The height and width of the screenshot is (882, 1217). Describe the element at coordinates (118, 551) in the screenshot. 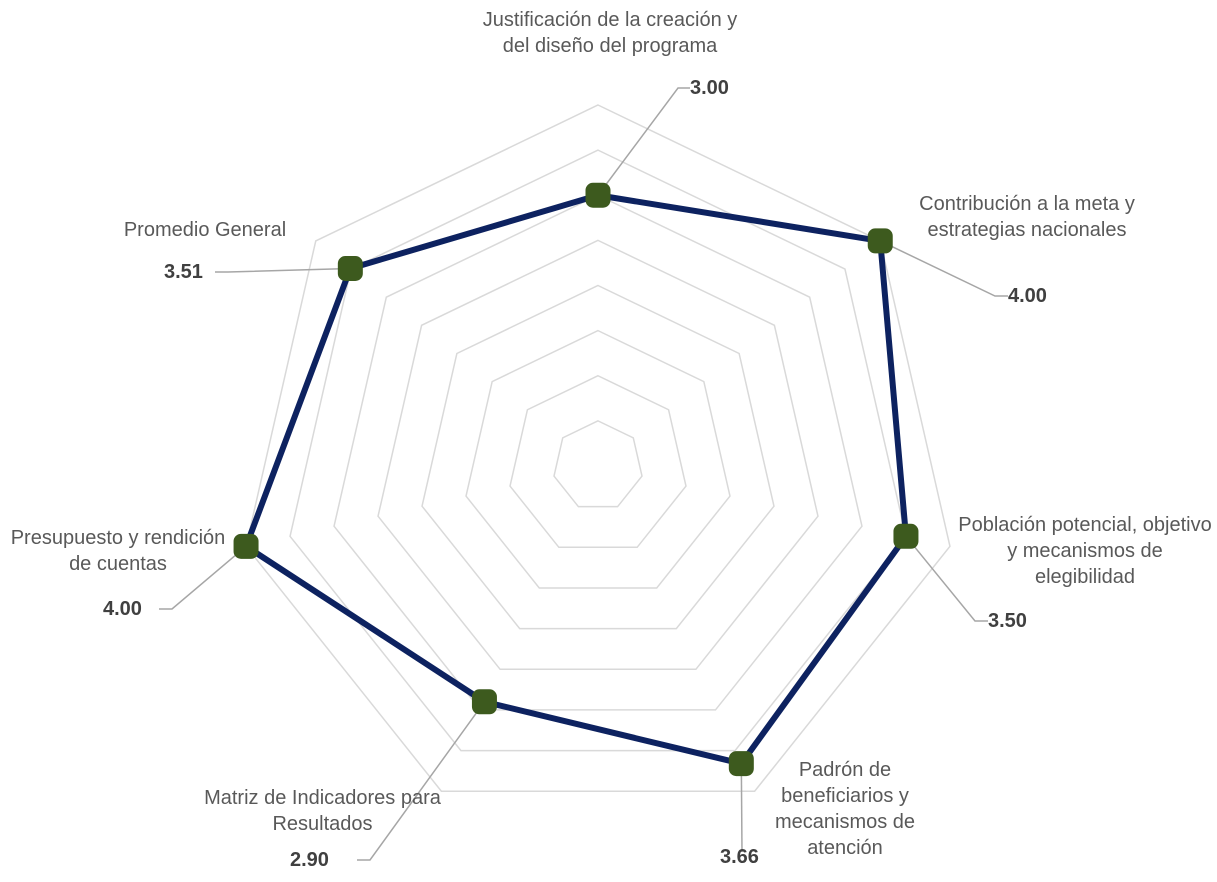

I see `axis-label: Presupuesto y rendición de cuentas` at that location.